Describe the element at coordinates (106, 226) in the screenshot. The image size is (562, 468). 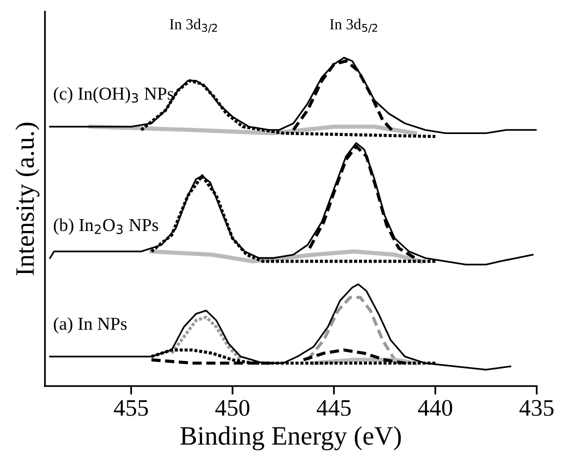
I see `series-label: (b) In$_{2}$O$_{3}$ NPs` at that location.